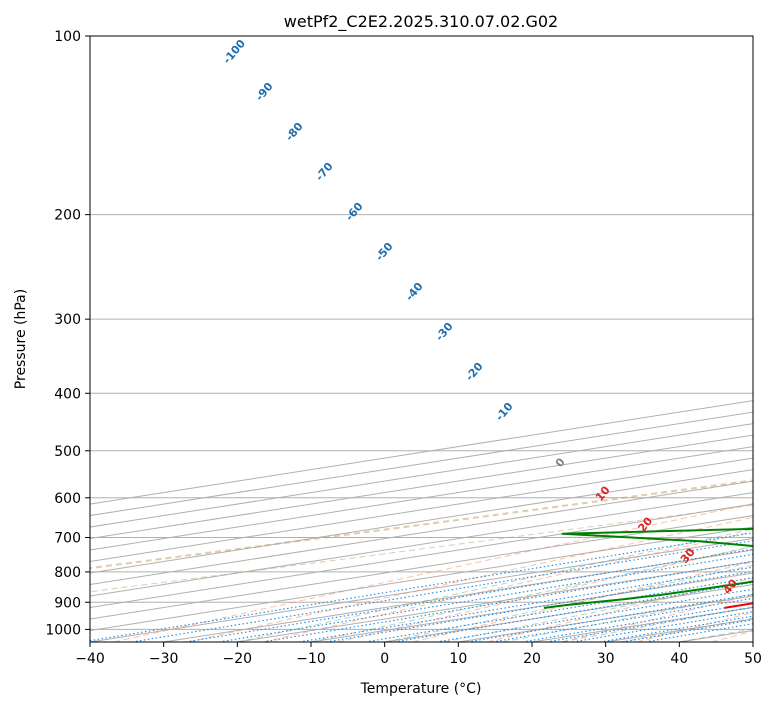 The height and width of the screenshot is (708, 775). Describe the element at coordinates (67, 573) in the screenshot. I see `y-tick-label: 800` at that location.